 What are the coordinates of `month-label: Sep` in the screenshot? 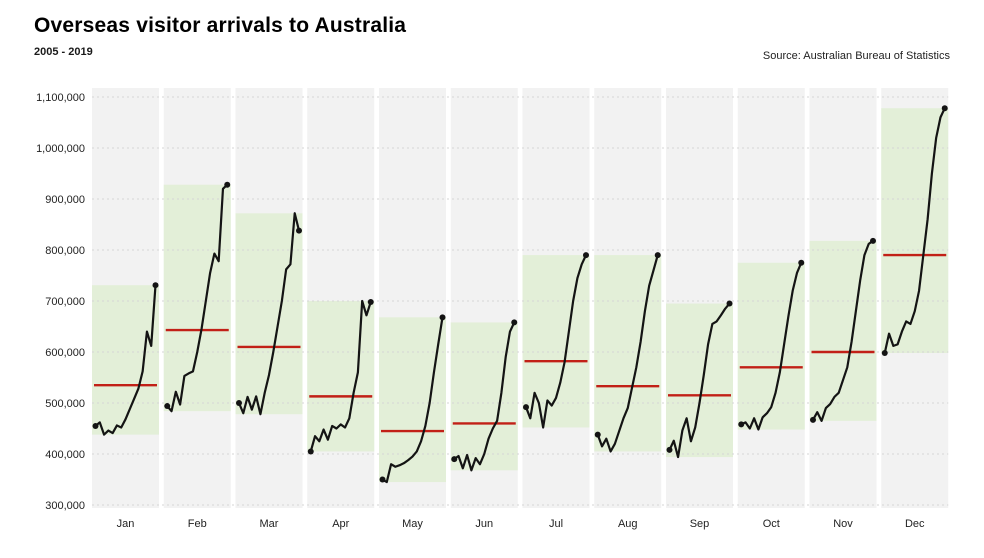 It's located at (700, 524).